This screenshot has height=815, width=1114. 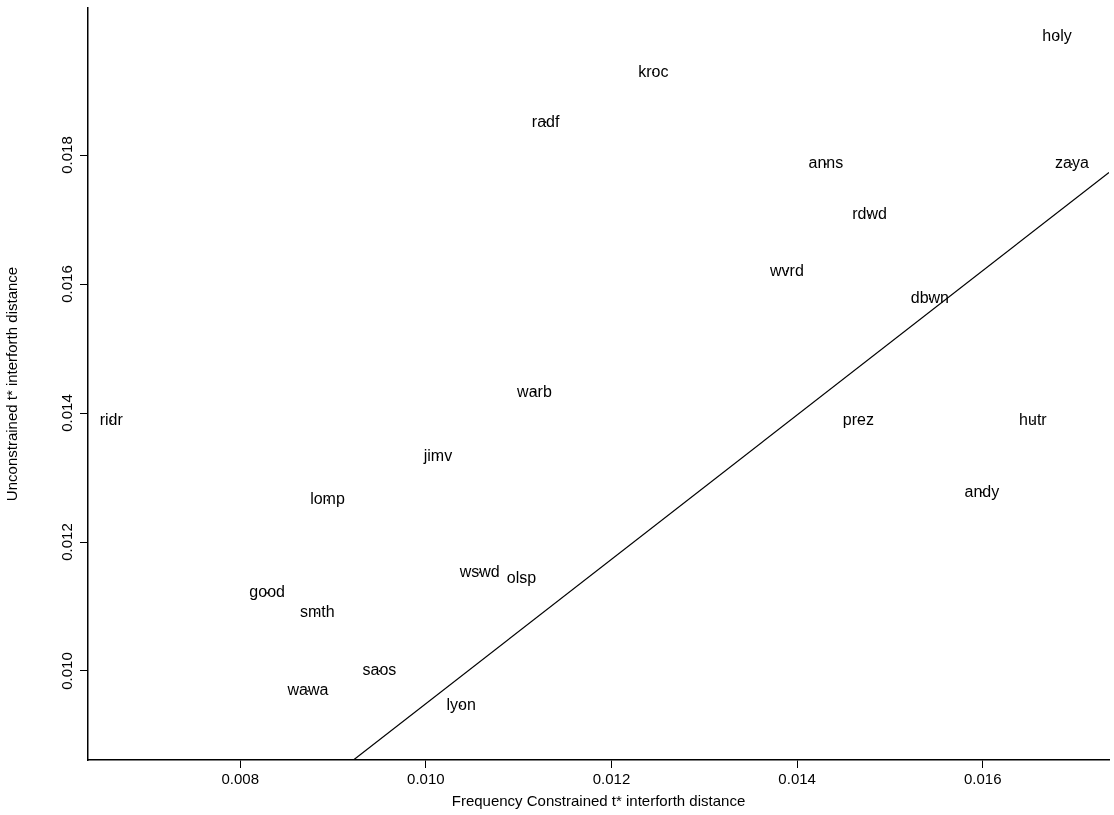 What do you see at coordinates (240, 779) in the screenshot?
I see `x-tick-label: 0.008` at bounding box center [240, 779].